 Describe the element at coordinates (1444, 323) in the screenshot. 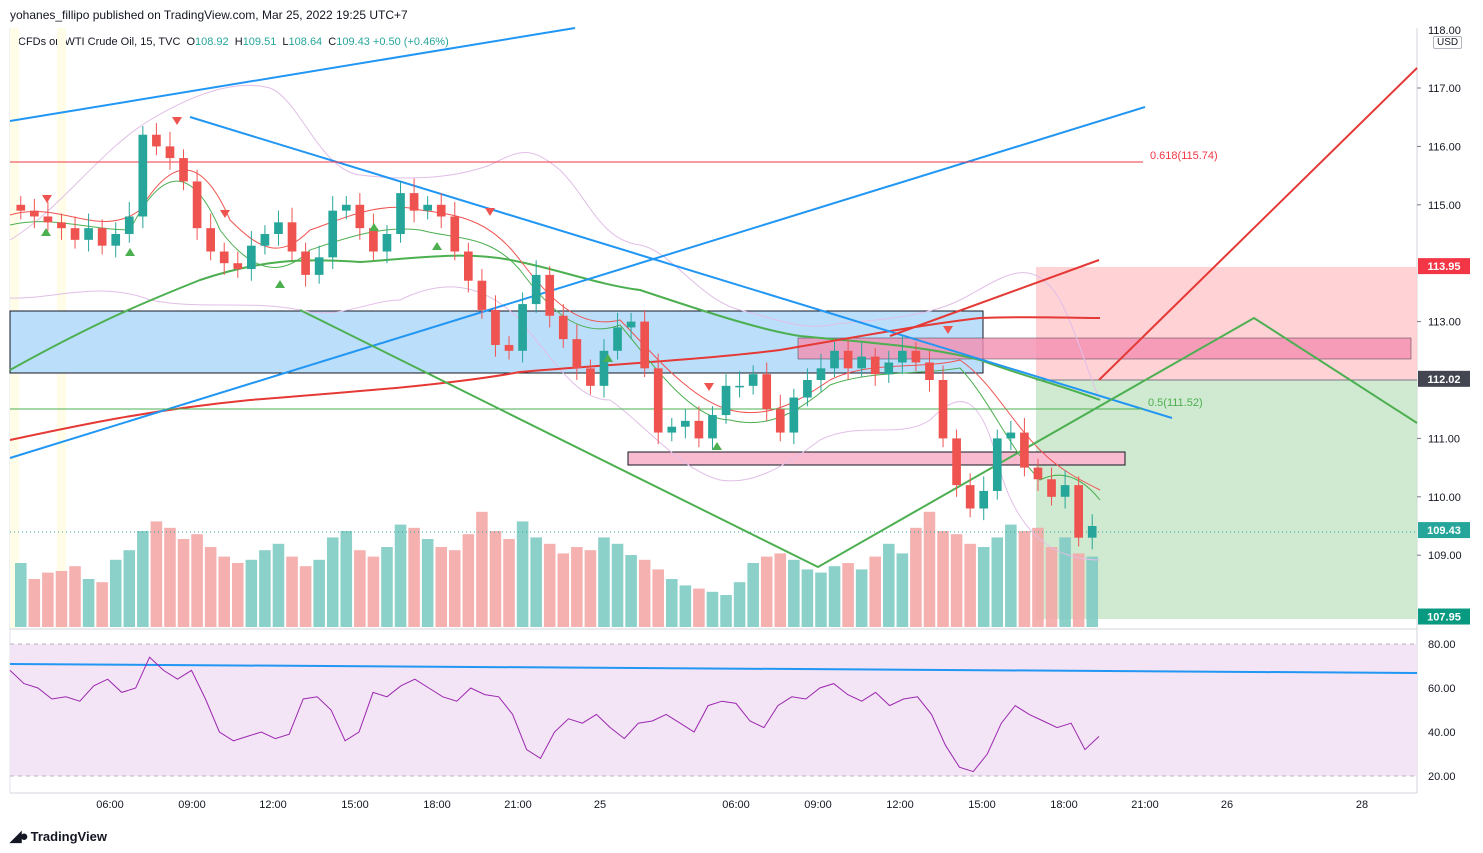

I see `price-tick-label: 113.00` at that location.